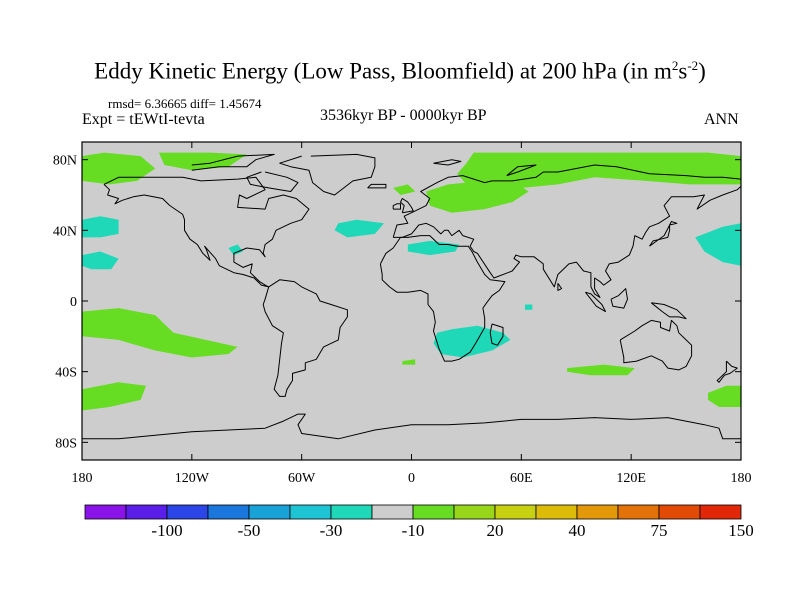 The height and width of the screenshot is (600, 800). I want to click on colorbar-label-2: -30, so click(331, 530).